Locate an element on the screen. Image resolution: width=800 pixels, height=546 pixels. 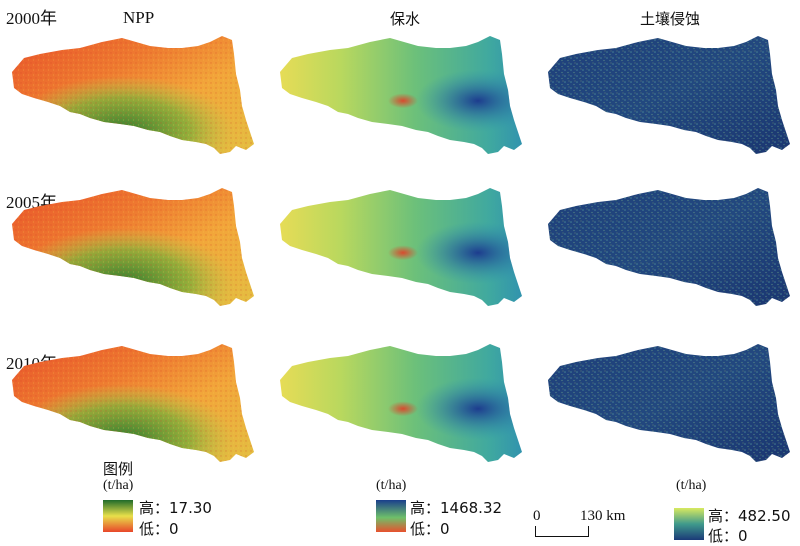
npp-legend-high: 高：17.30 is located at coordinates (175, 508).